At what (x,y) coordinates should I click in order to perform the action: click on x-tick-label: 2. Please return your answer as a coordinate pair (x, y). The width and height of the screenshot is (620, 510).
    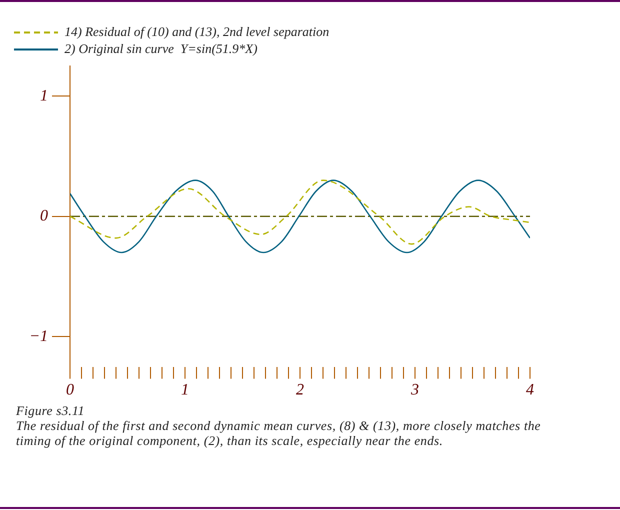
    Looking at the image, I should click on (300, 390).